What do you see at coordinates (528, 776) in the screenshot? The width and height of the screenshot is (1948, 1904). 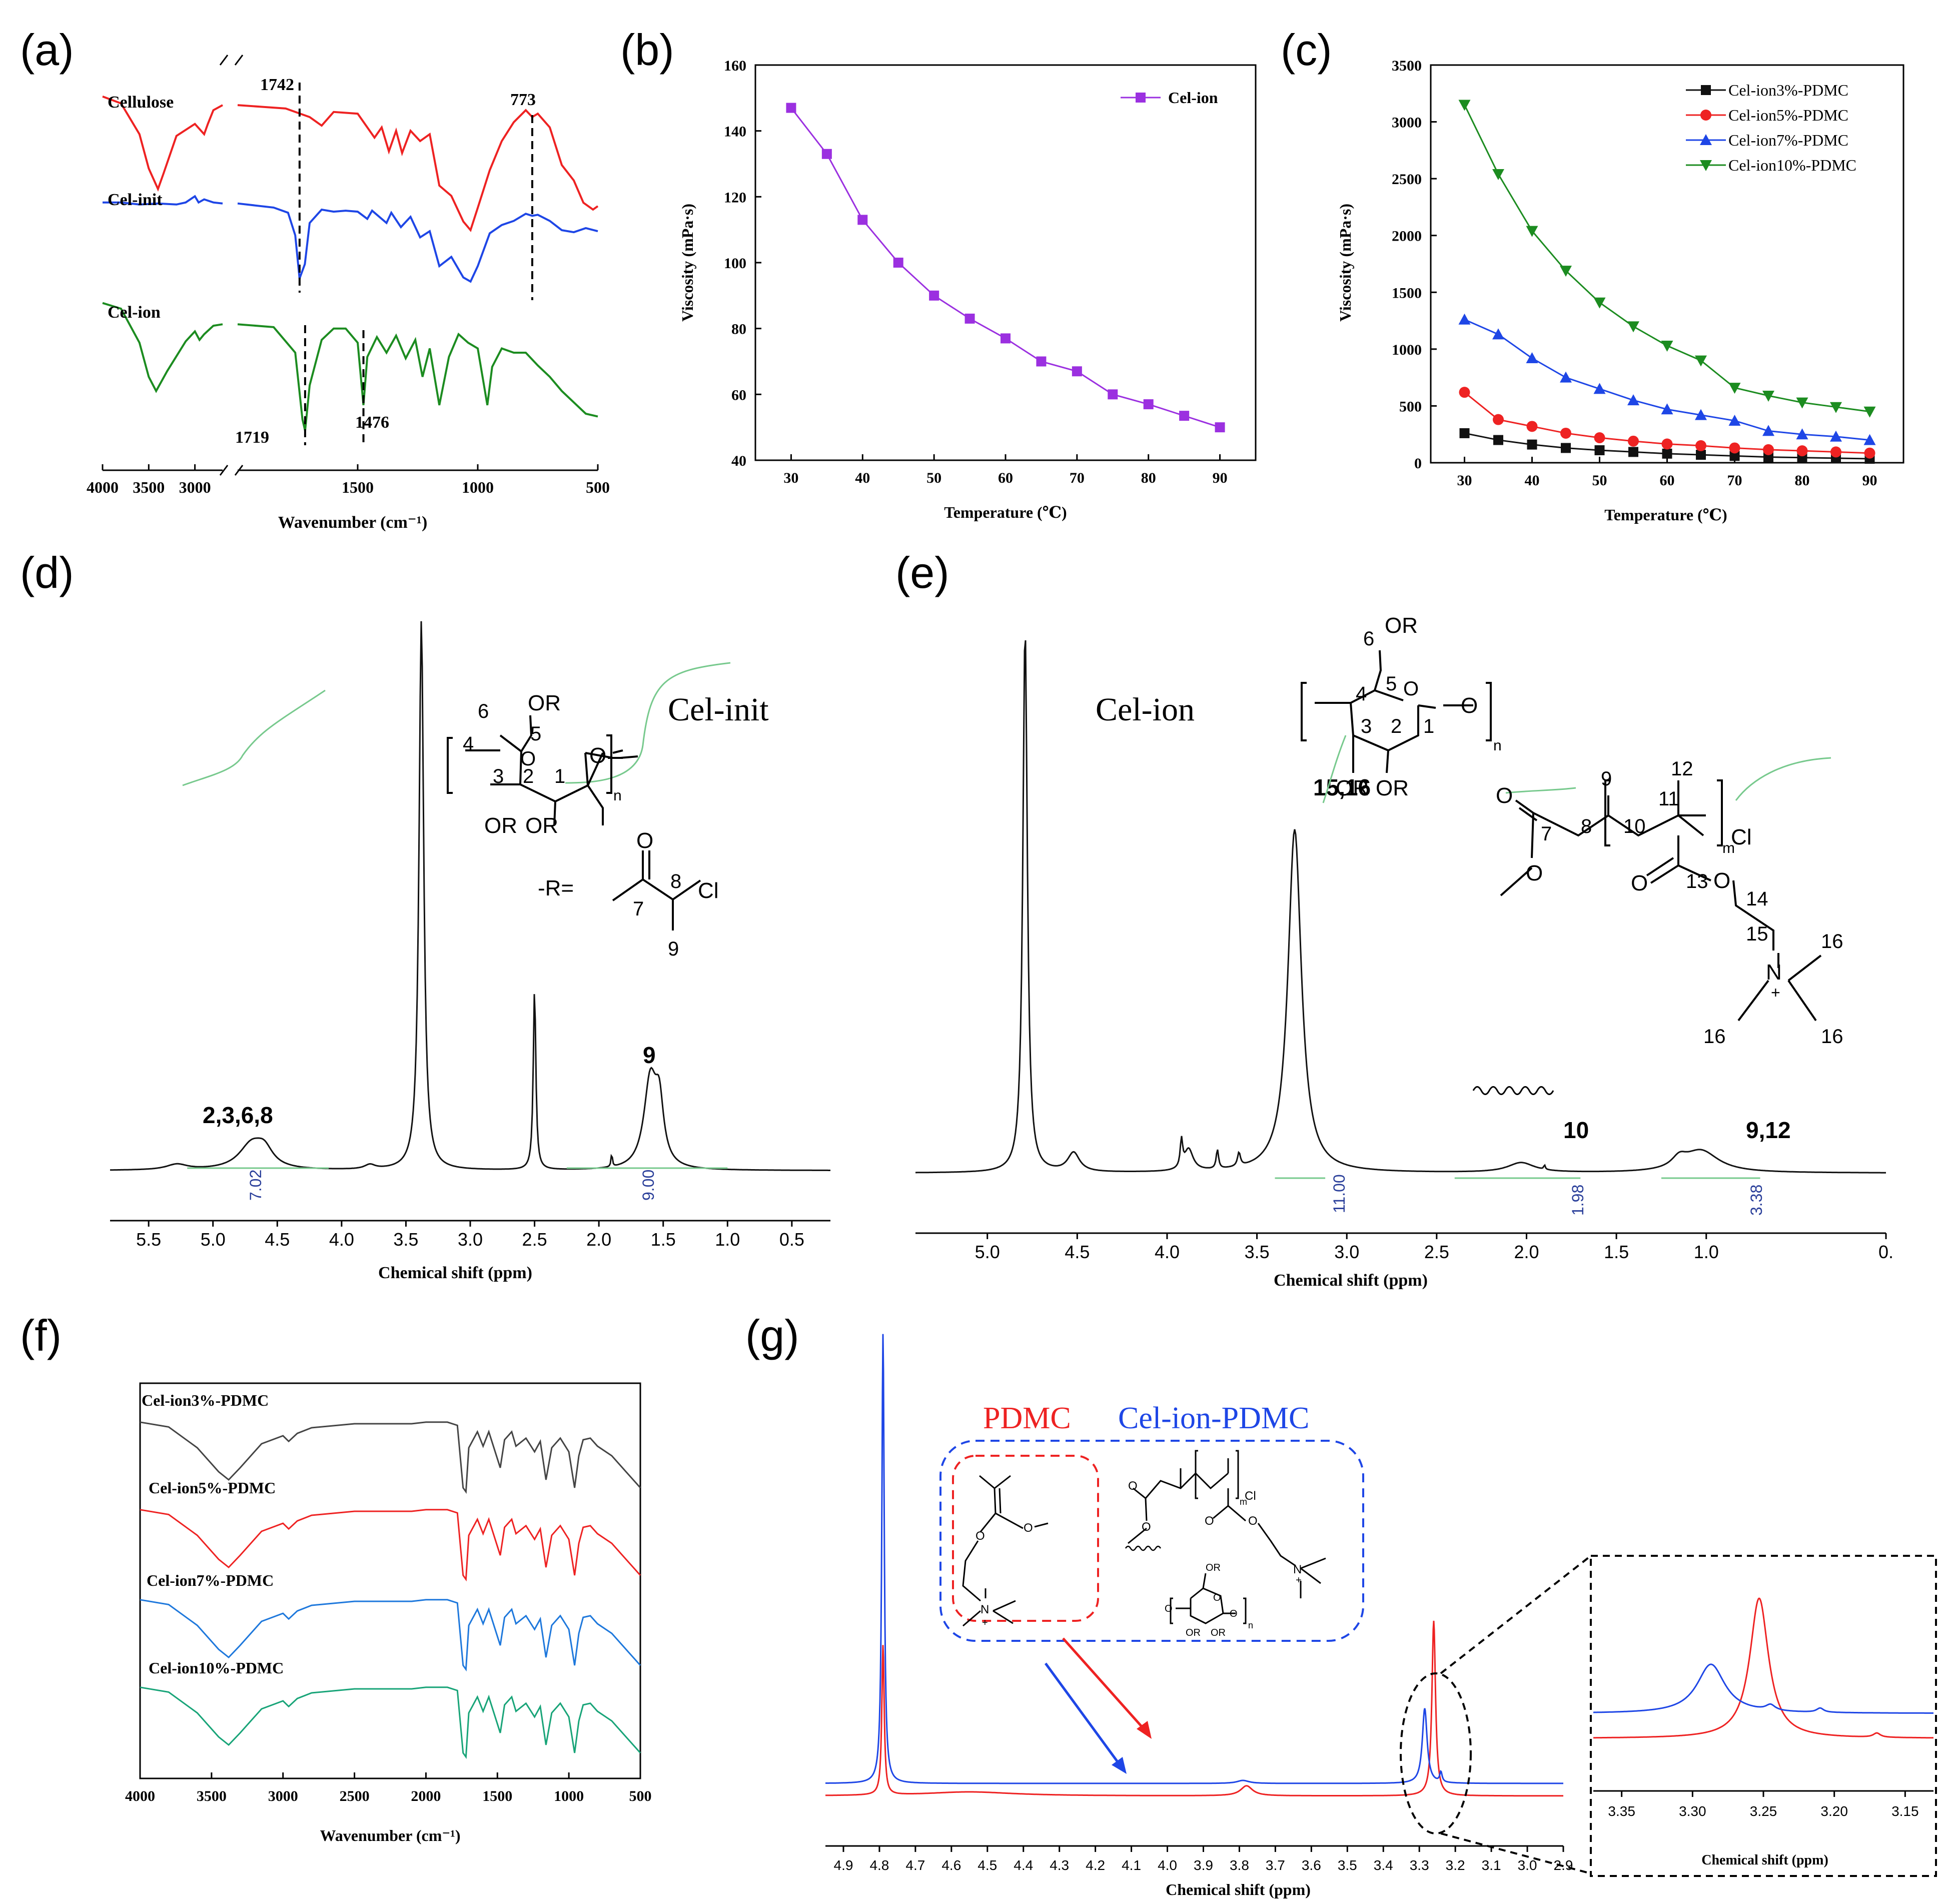 I see `carbon-number: 2` at bounding box center [528, 776].